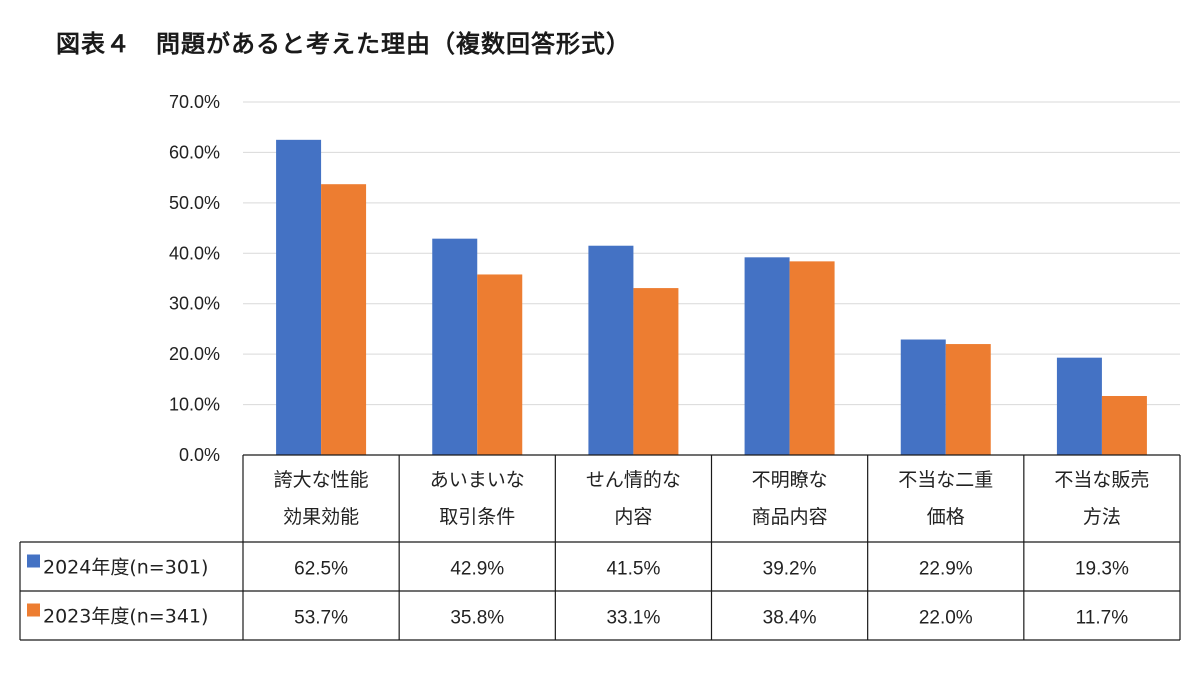 The width and height of the screenshot is (1200, 684). I want to click on category-label: 効果効能, so click(321, 517).